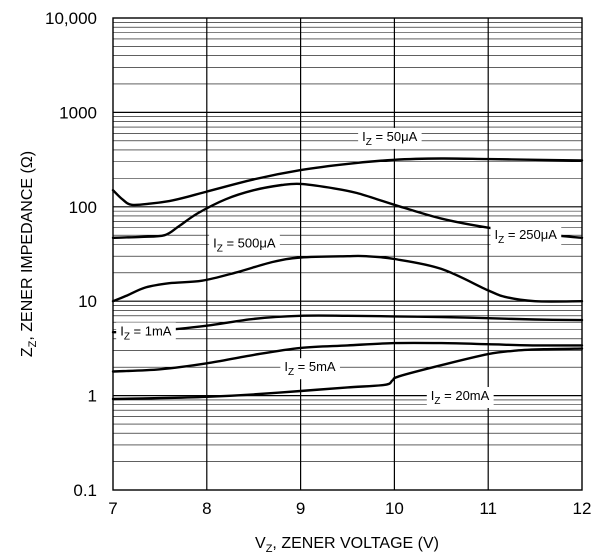 Image resolution: width=607 pixels, height=556 pixels. I want to click on y-tick-label: 0.1, so click(85, 490).